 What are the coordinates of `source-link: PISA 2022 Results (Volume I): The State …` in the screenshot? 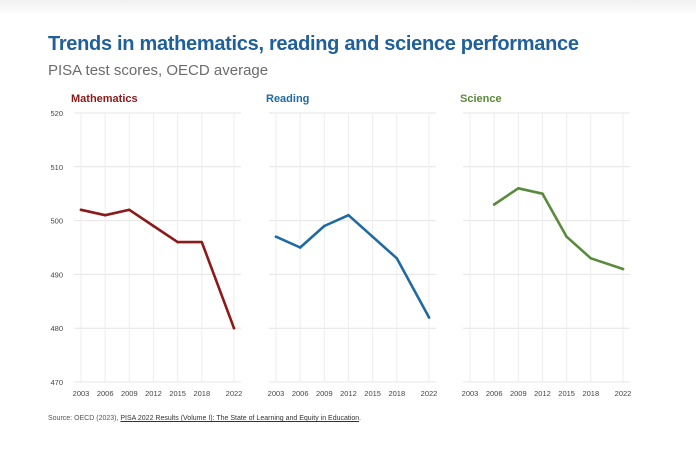 It's located at (240, 418).